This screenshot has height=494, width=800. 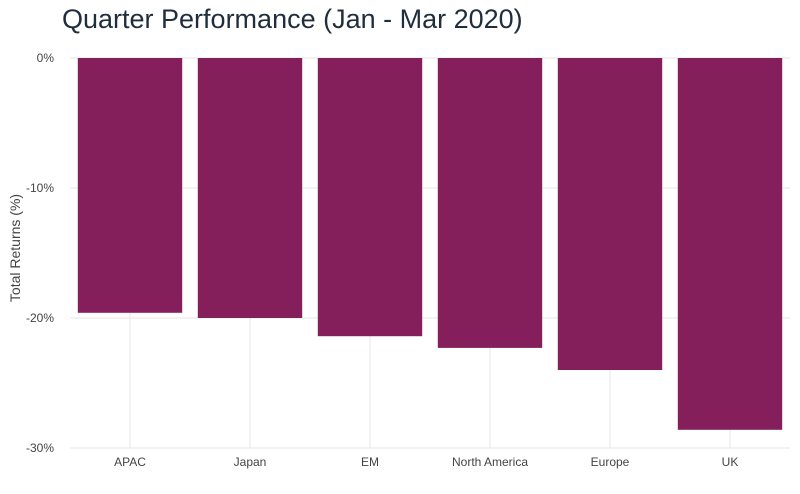 I want to click on x-tick-label: Europe, so click(x=610, y=462).